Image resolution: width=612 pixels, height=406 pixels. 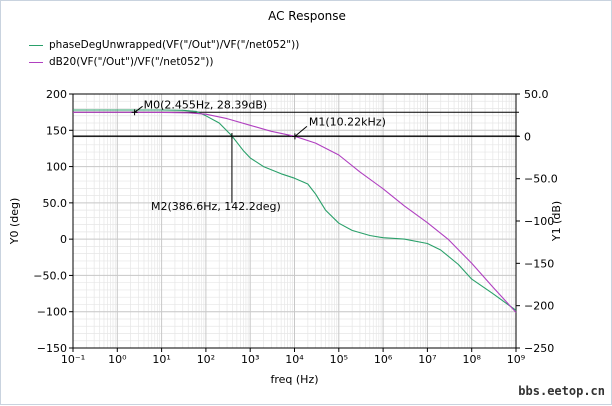 What do you see at coordinates (301, 131) in the screenshot?
I see `marker-m1-leader` at bounding box center [301, 131].